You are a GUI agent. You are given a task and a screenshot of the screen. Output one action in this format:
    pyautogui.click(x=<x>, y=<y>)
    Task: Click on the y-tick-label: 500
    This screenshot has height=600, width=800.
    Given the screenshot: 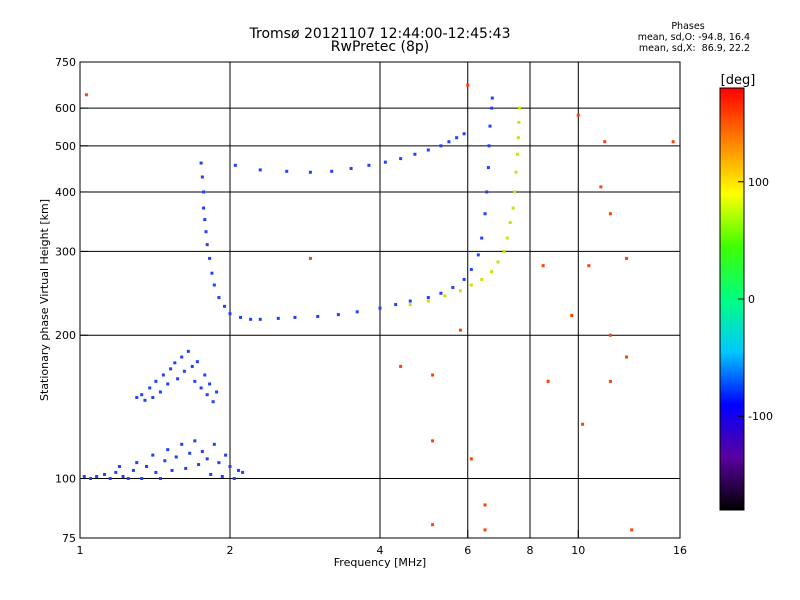 What is the action you would take?
    pyautogui.click(x=65, y=146)
    